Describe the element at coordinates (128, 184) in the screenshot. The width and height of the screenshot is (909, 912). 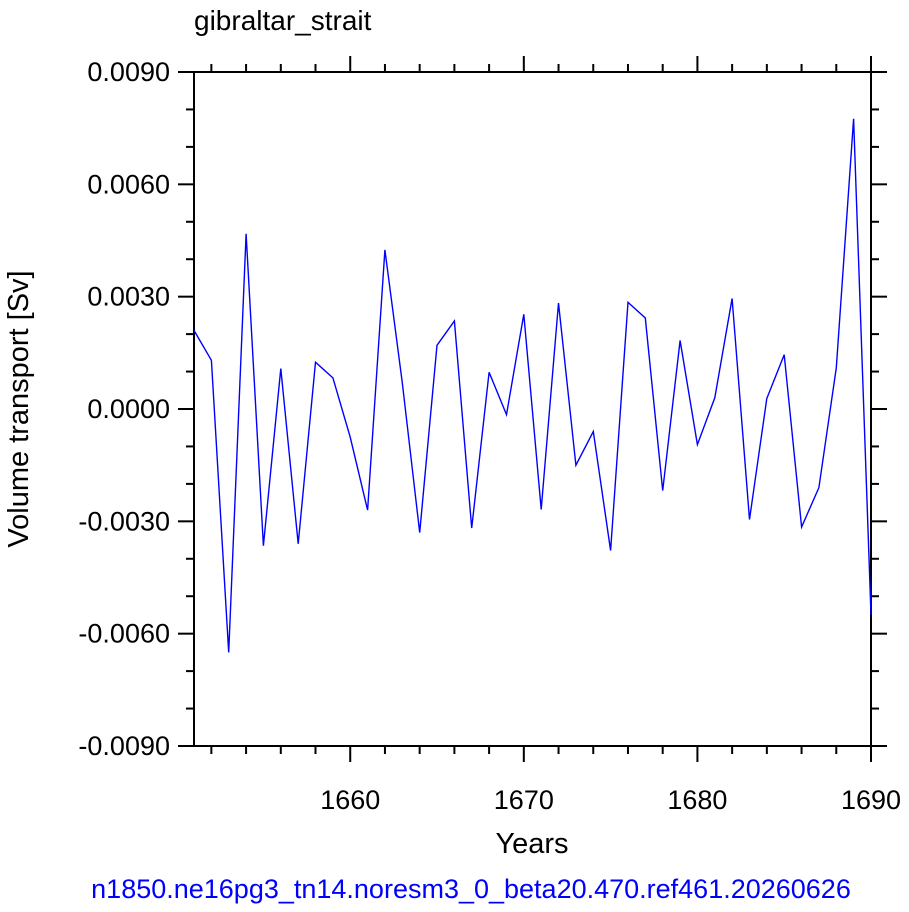
I see `y-tick-label: 0.0060` at that location.